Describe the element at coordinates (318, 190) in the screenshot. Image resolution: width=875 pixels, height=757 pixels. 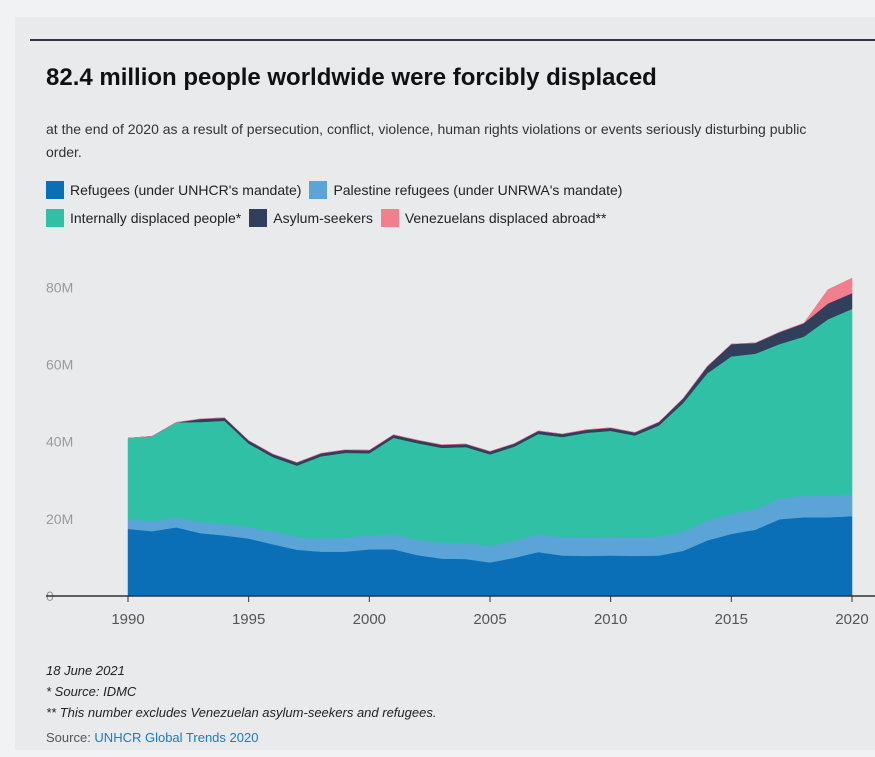
I see `legend-swatch-palestine-refugees` at that location.